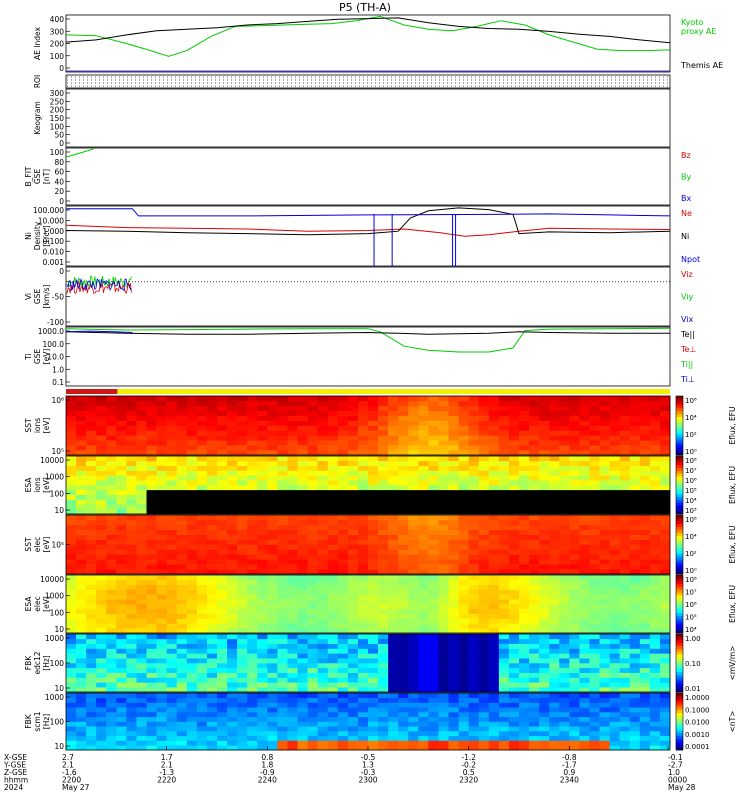 This screenshot has width=750, height=800. I want to click on colorbar-tick-label: 10⁰, so click(691, 452).